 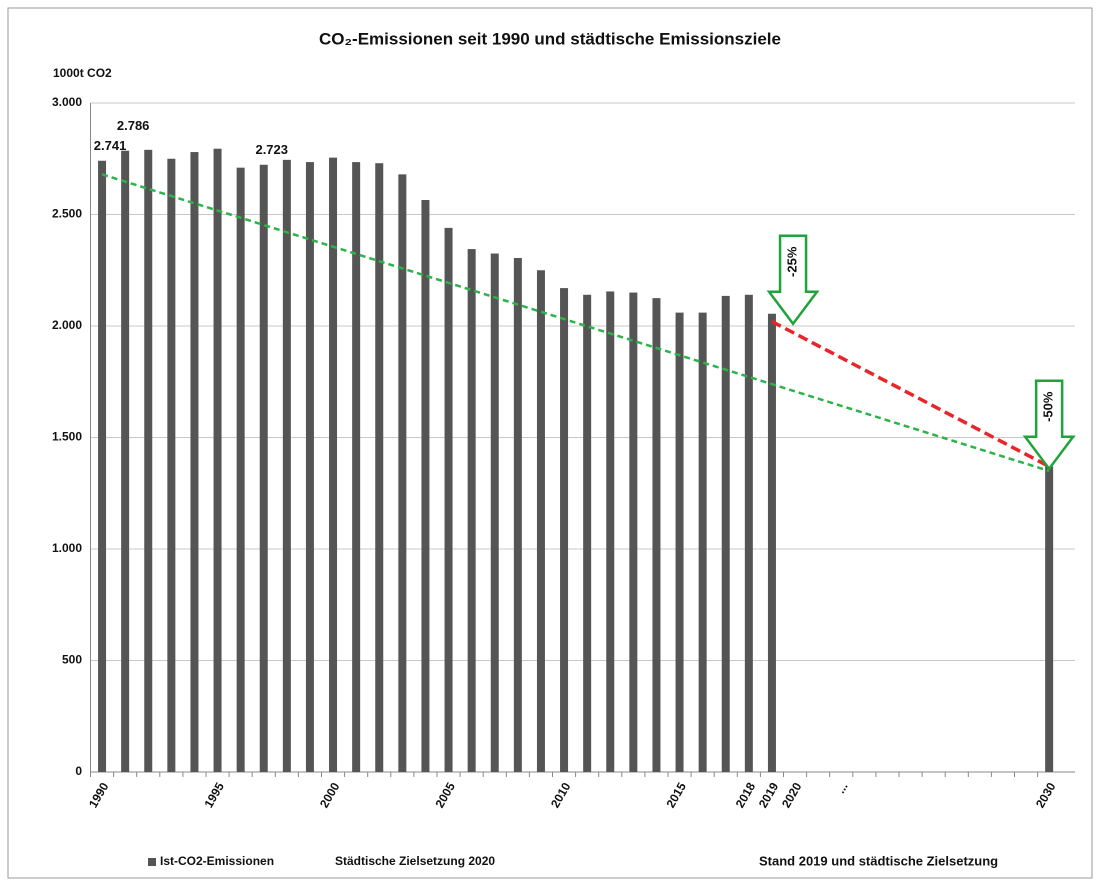 I want to click on annotation-text: -25%, so click(x=791, y=261).